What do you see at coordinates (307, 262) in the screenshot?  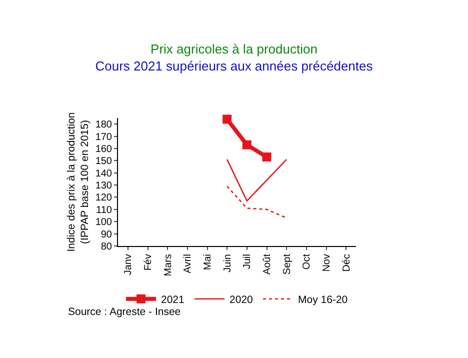 I see `x-tick-label: Oct` at bounding box center [307, 262].